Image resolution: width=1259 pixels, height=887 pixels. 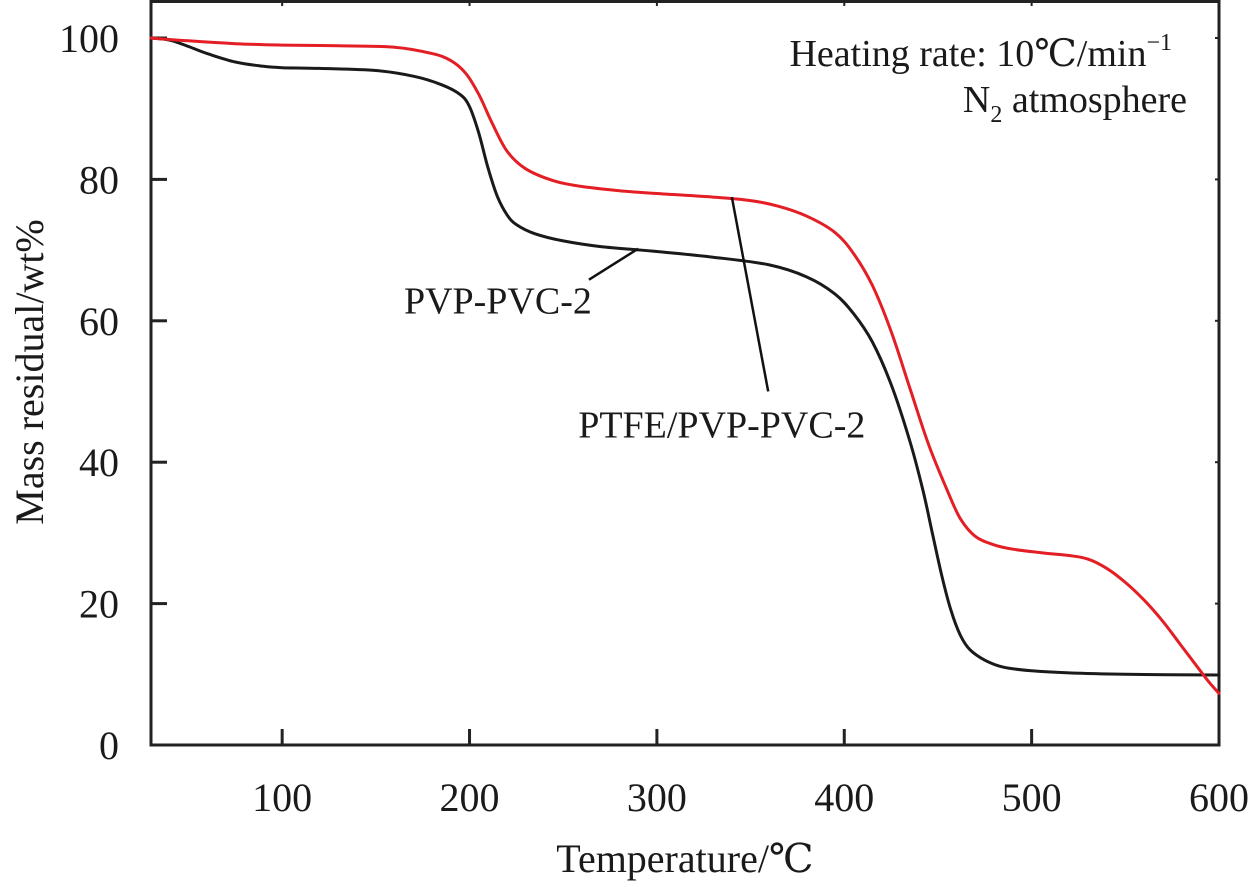 What do you see at coordinates (89, 38) in the screenshot?
I see `y-tick-label: 100` at bounding box center [89, 38].